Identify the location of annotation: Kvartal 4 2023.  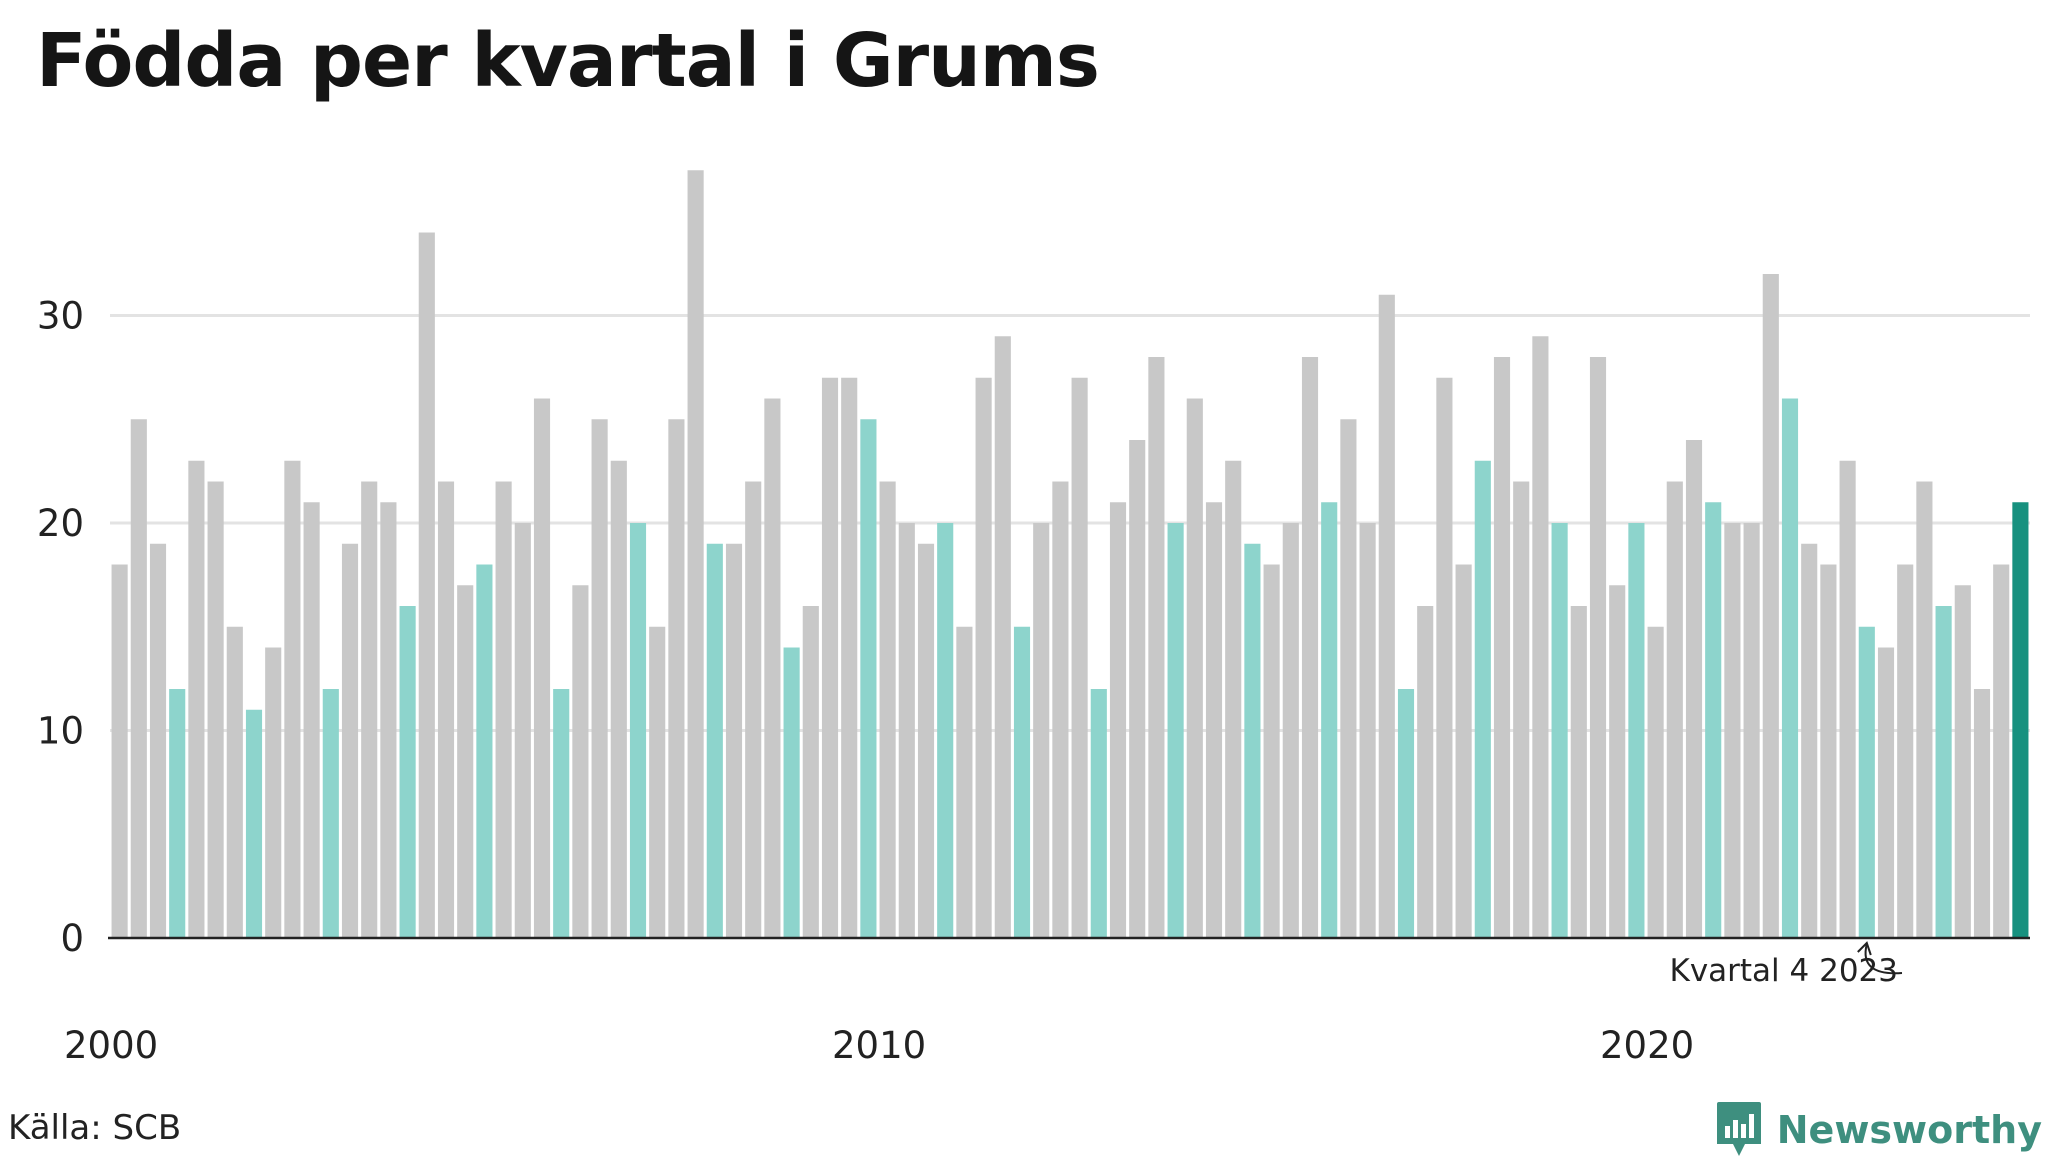
(1786, 965).